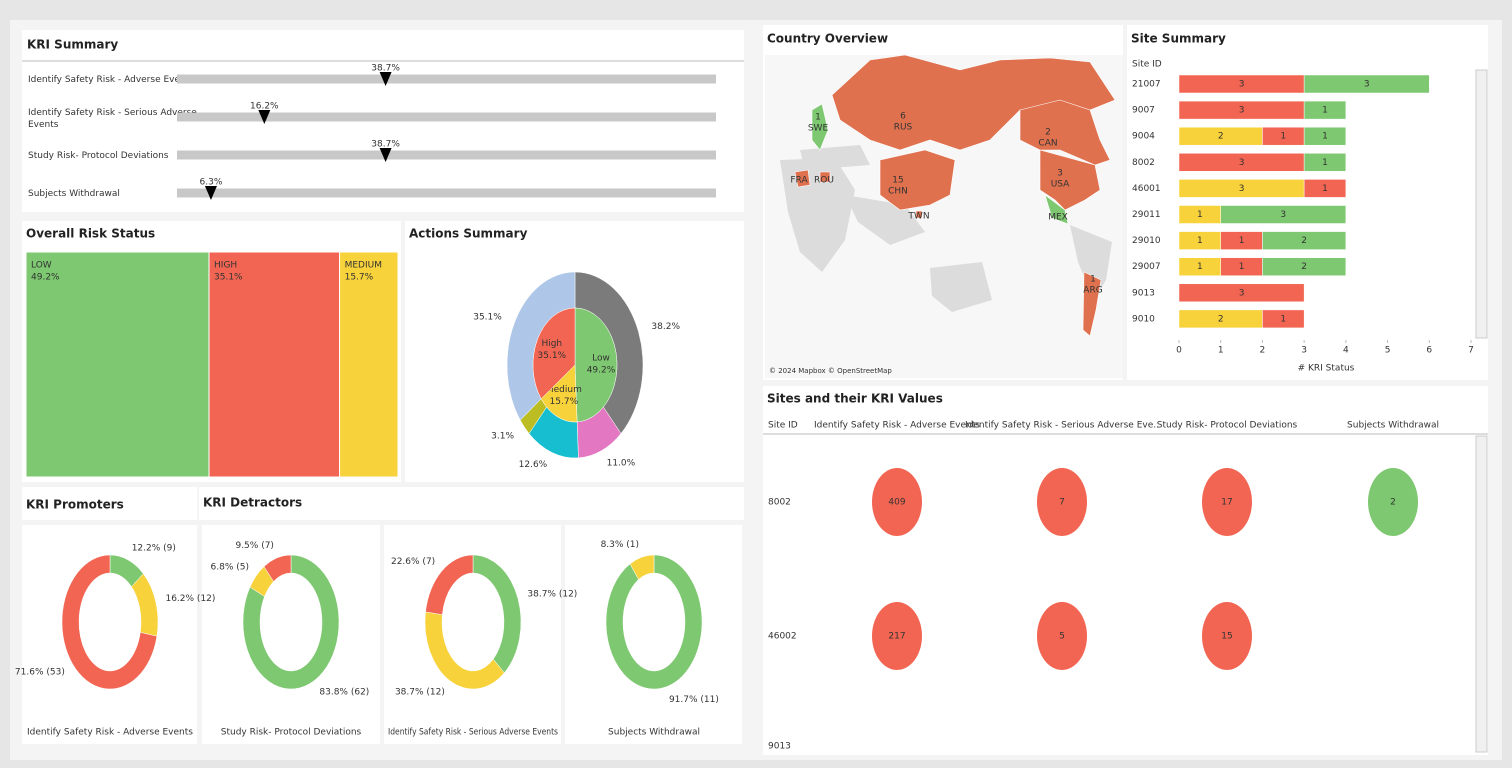 This screenshot has height=768, width=1512. What do you see at coordinates (654, 733) in the screenshot?
I see `donut-caption: Subjects Withdrawal` at bounding box center [654, 733].